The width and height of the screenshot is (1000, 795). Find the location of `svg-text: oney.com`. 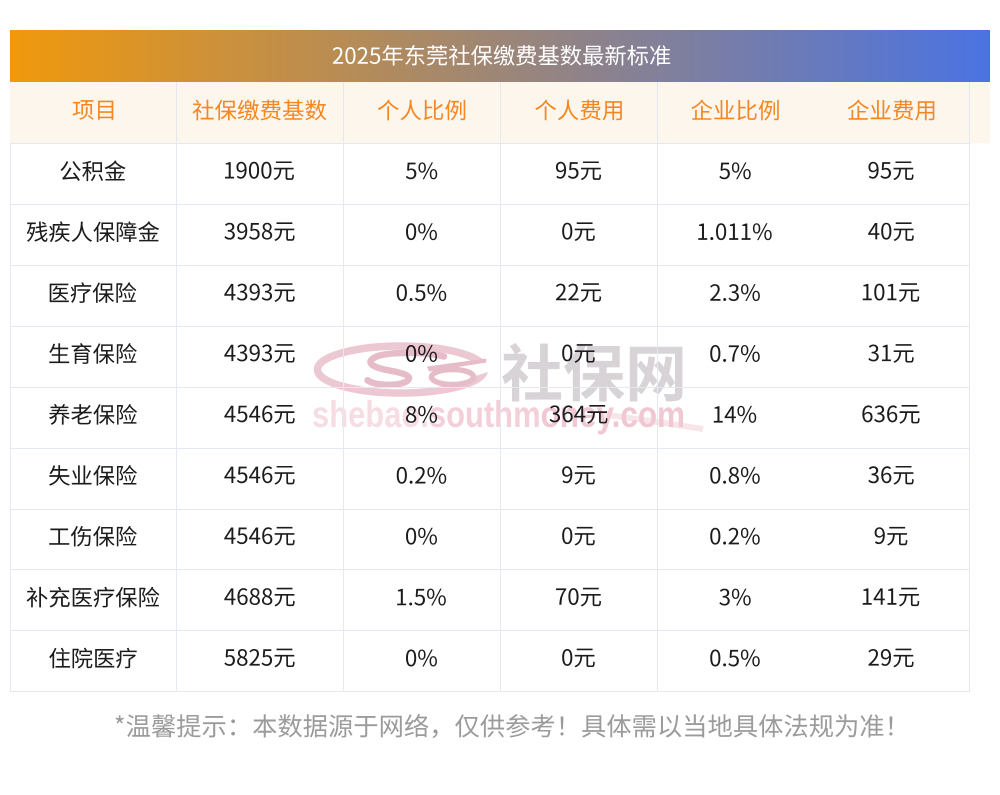

svg-text: oney.com is located at coordinates (613, 414).